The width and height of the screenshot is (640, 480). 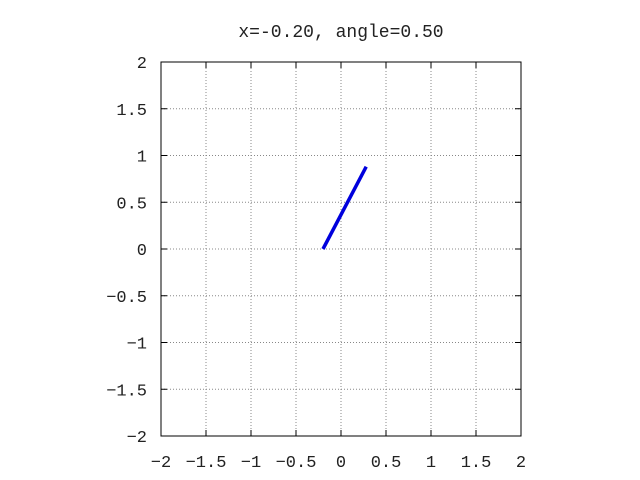 I want to click on x-tick-label: −2, so click(x=161, y=463).